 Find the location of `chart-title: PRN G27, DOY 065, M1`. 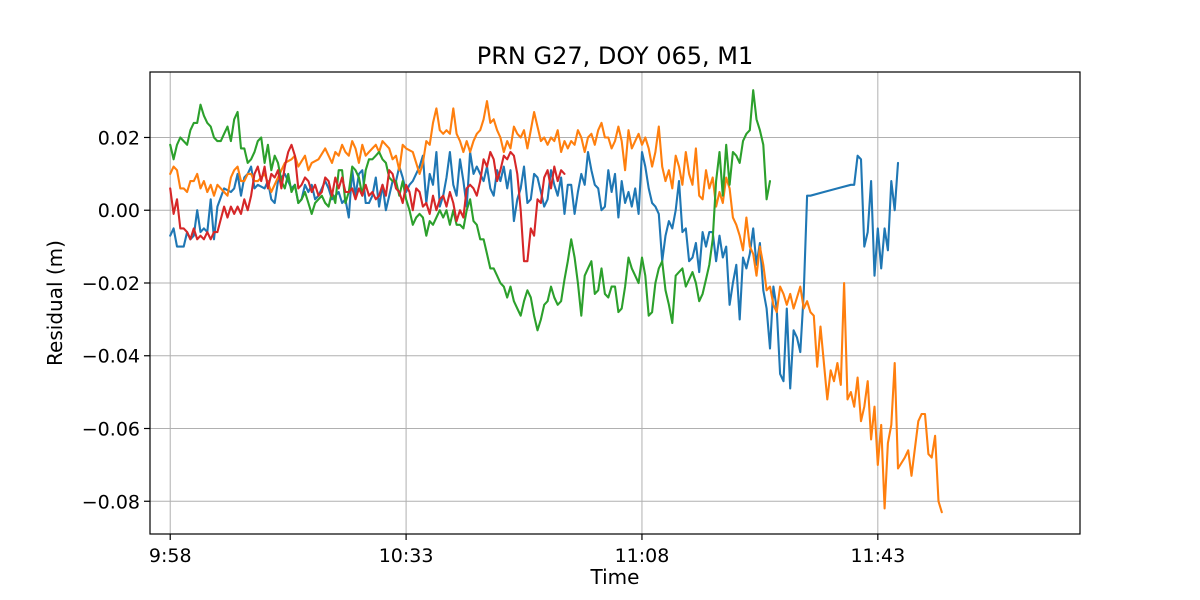

chart-title: PRN G27, DOY 065, M1 is located at coordinates (615, 56).